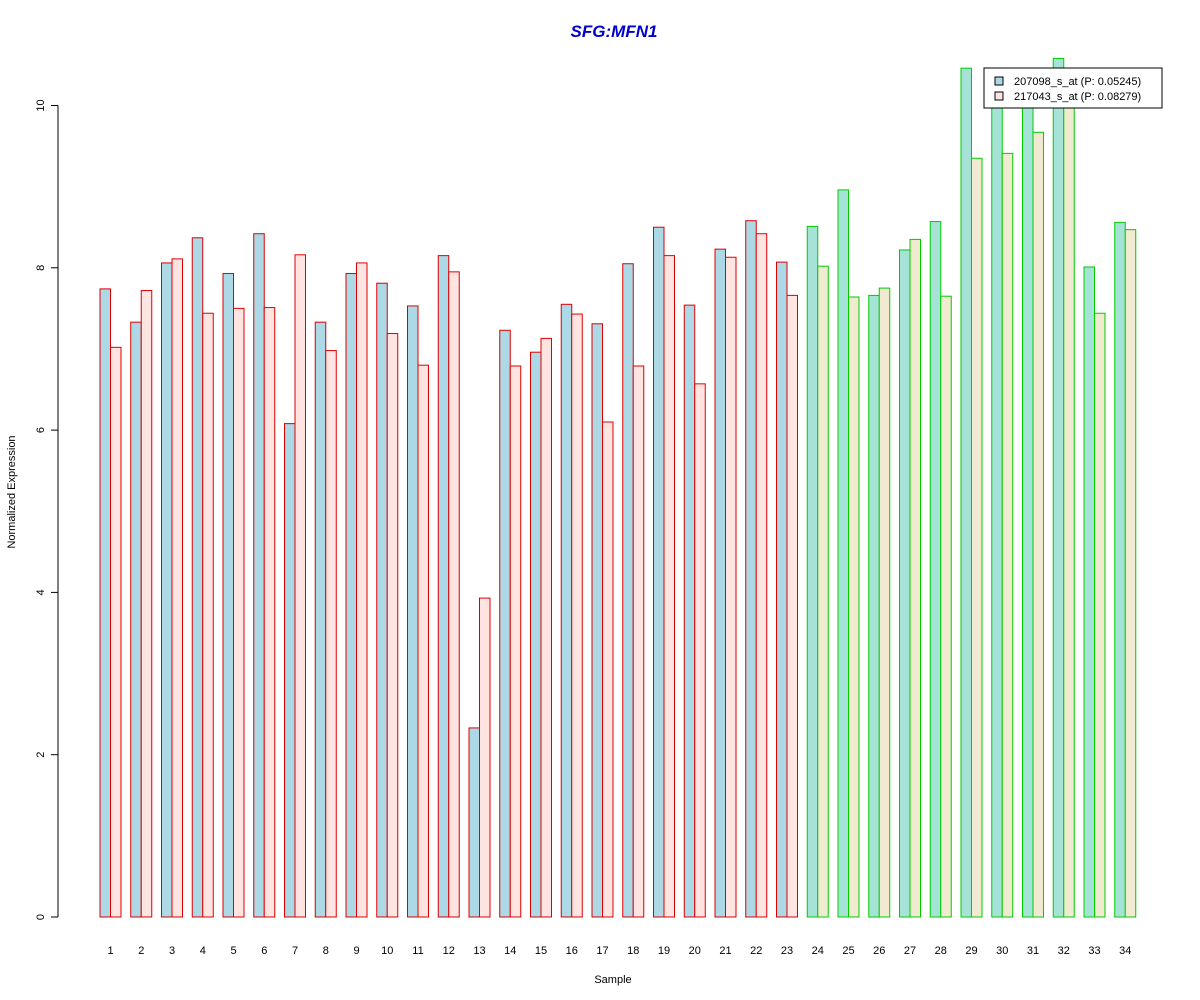 The height and width of the screenshot is (1000, 1200). I want to click on x-tick-label: 16, so click(572, 951).